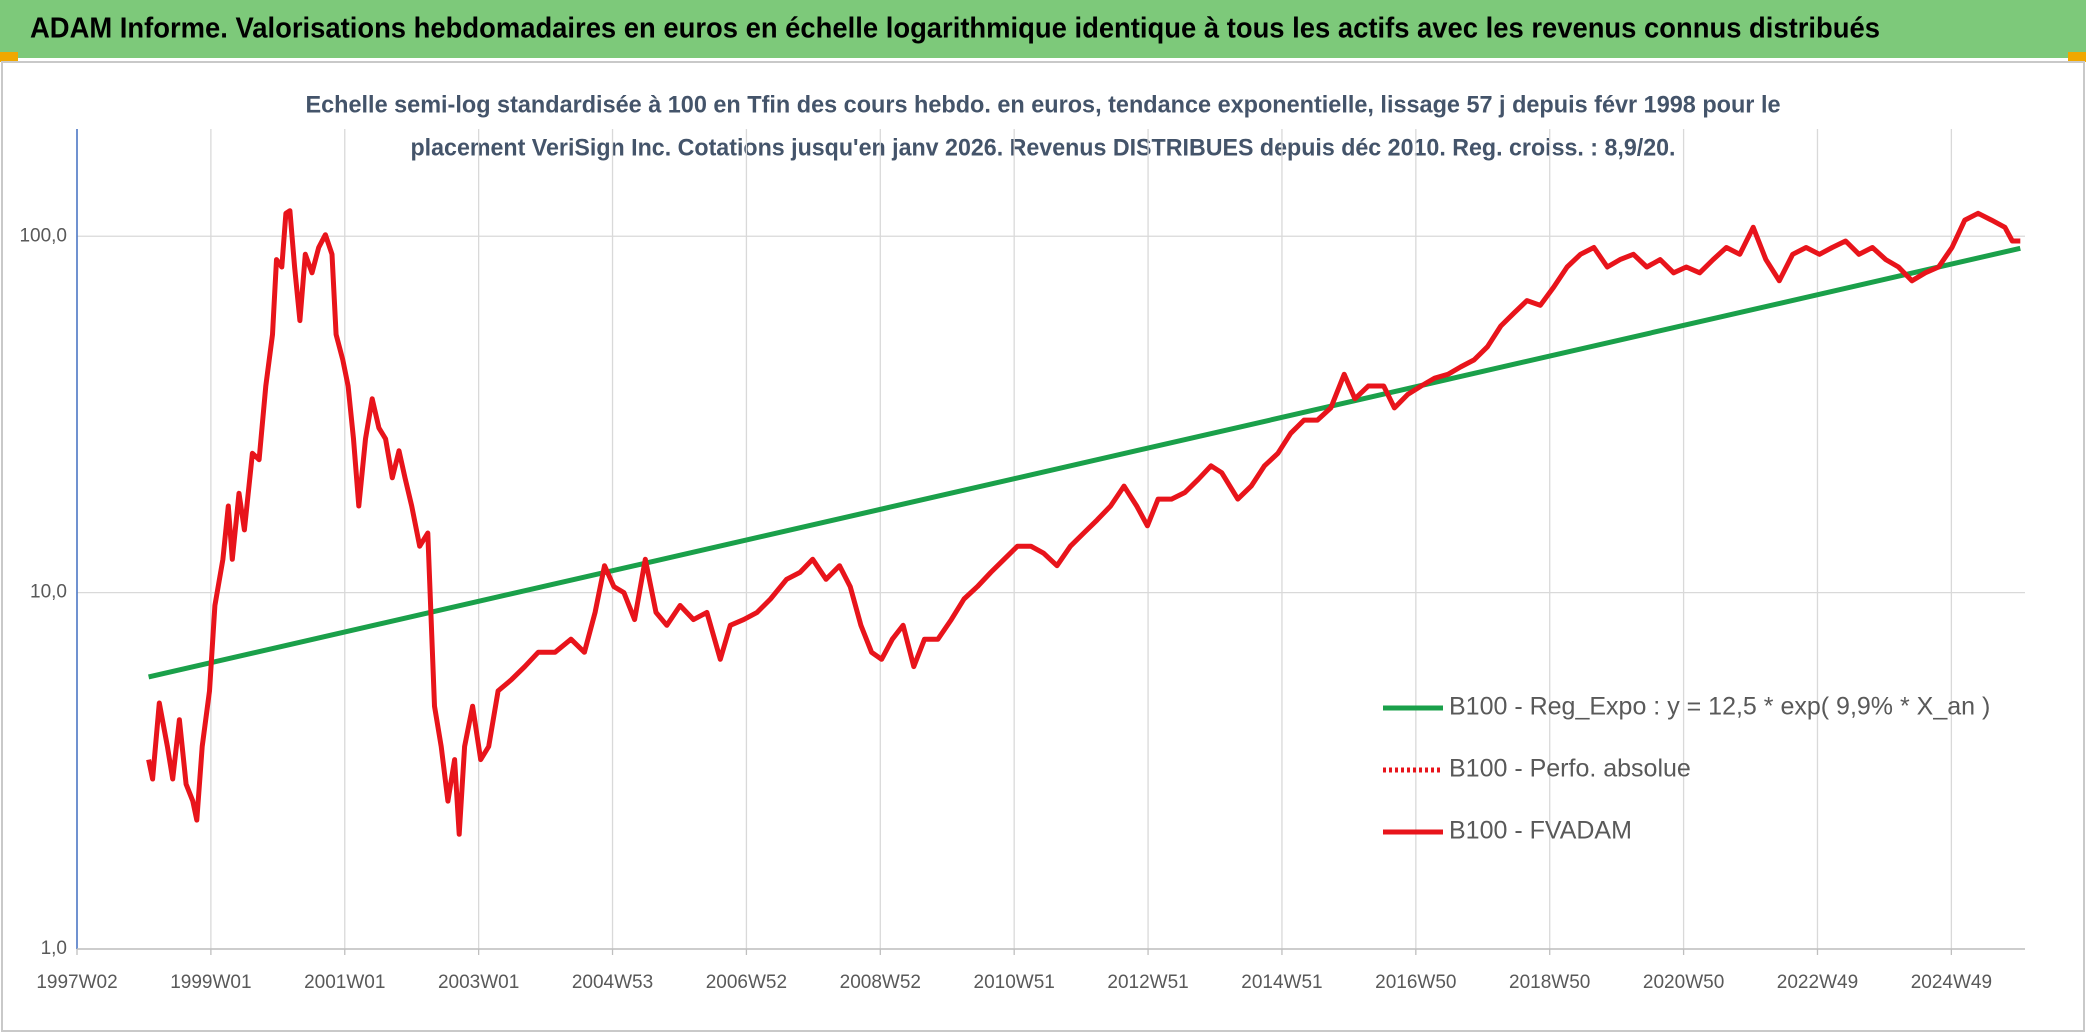 Image resolution: width=2086 pixels, height=1033 pixels. I want to click on x-tick-label: 2018W50, so click(1549, 982).